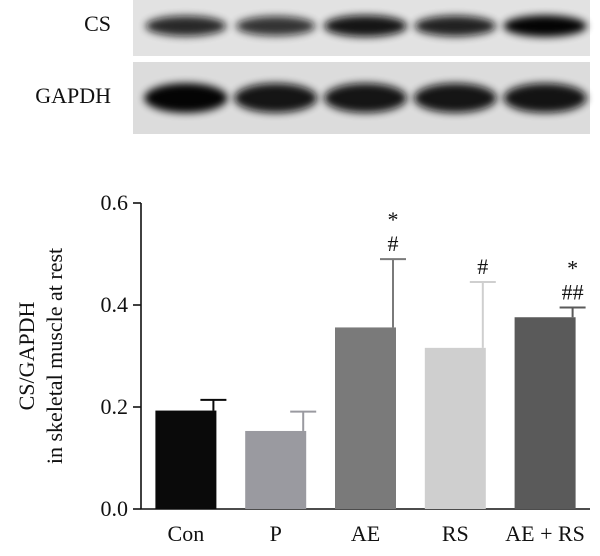 The image size is (600, 556). Describe the element at coordinates (186, 98) in the screenshot. I see `blot-band-gapdh-con` at that location.